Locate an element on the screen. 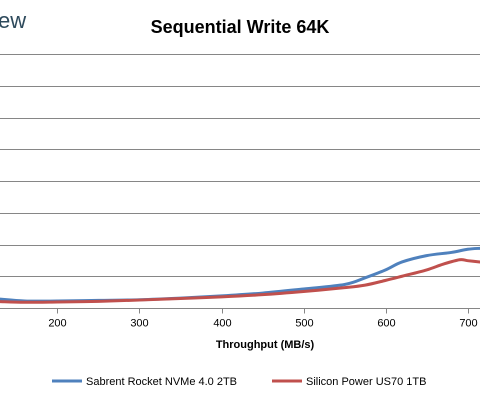 This screenshot has width=480, height=401. x-tick-label-700: 700 is located at coordinates (468, 324).